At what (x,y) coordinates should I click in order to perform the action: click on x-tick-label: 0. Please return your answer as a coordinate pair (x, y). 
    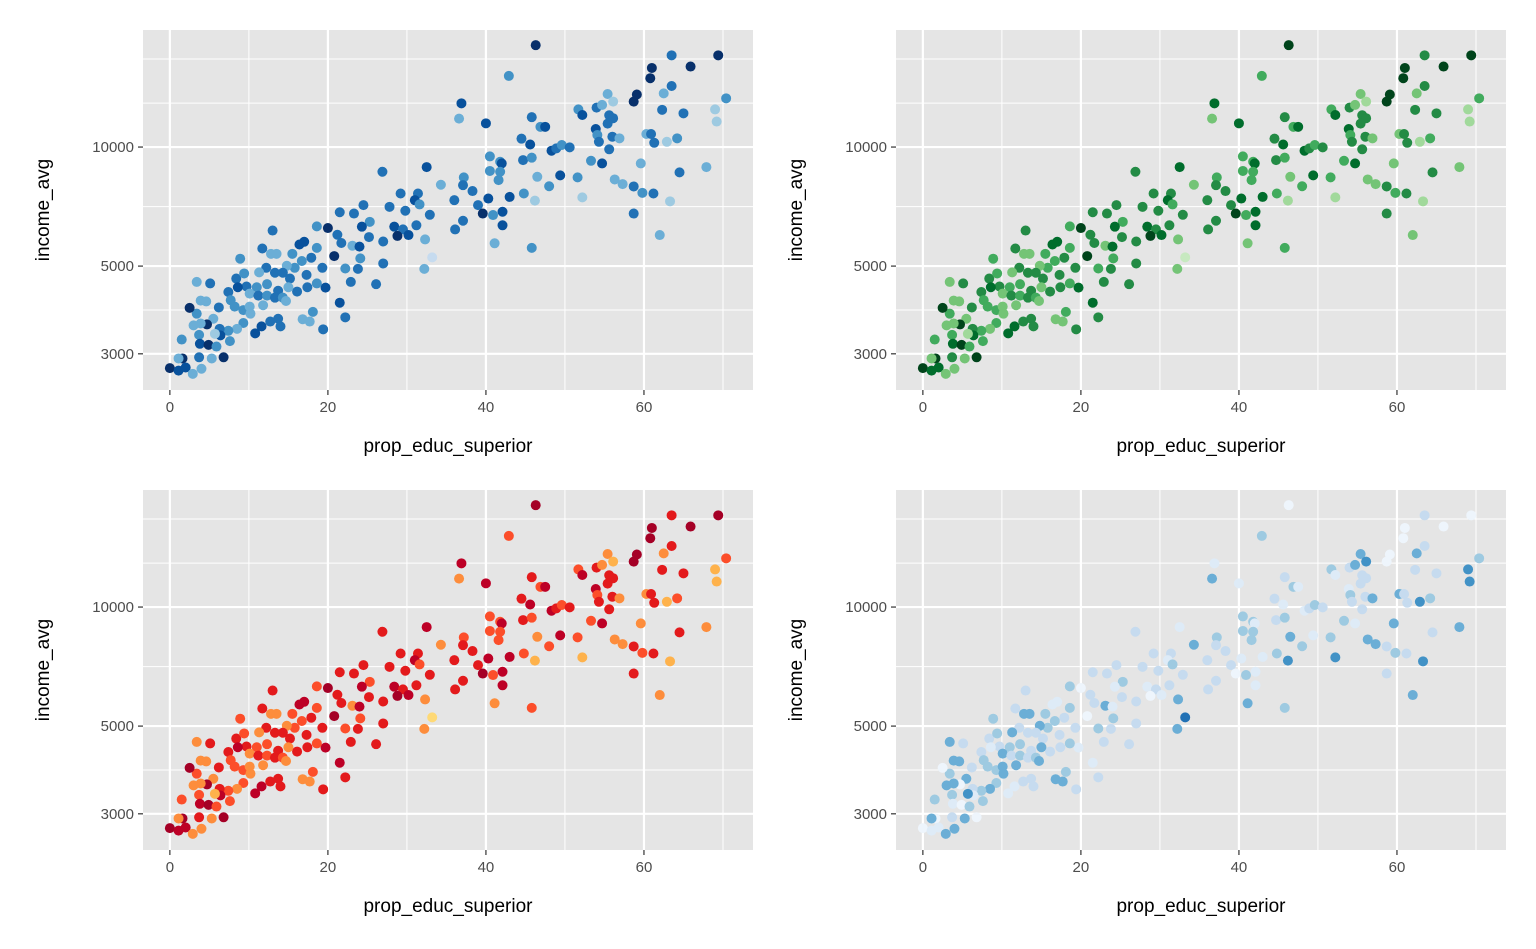
    Looking at the image, I should click on (170, 407).